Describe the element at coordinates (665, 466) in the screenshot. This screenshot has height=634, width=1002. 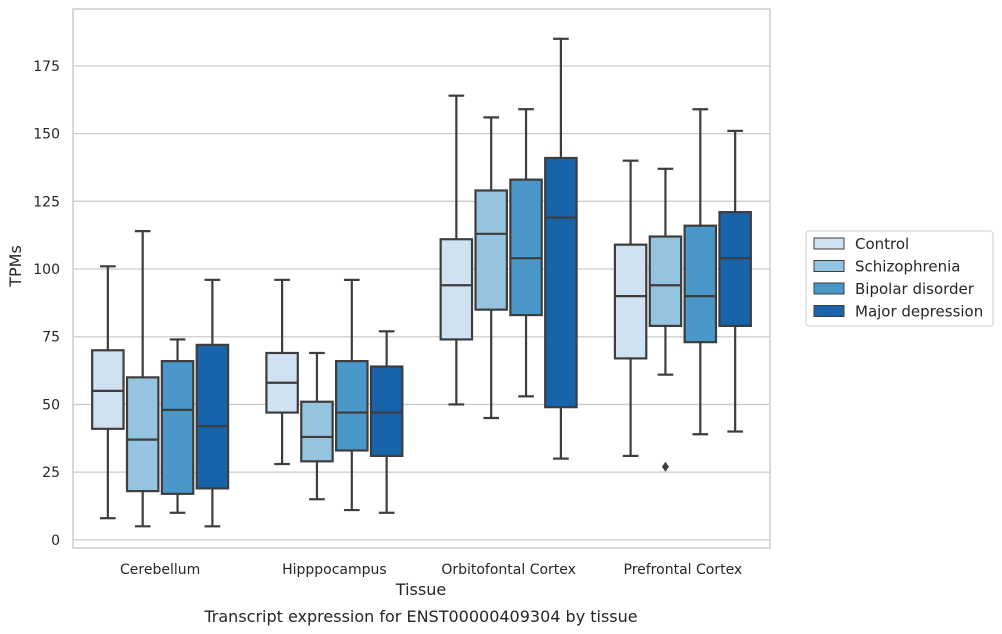
I see `outlier-point` at that location.